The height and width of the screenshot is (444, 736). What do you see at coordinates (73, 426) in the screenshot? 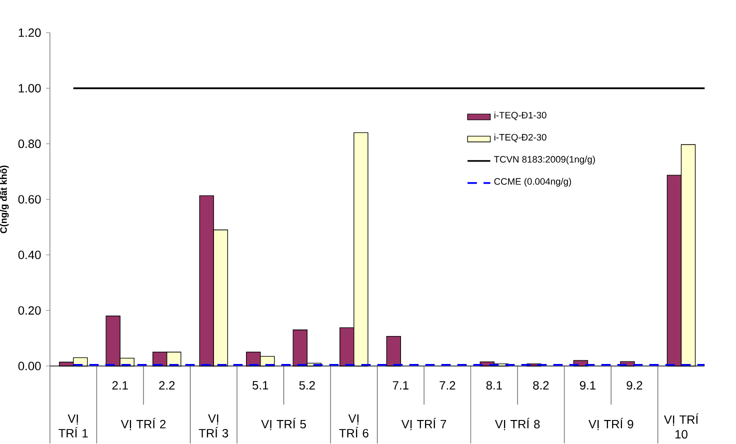
I see `text: VỊ TRÍ 1` at bounding box center [73, 426].